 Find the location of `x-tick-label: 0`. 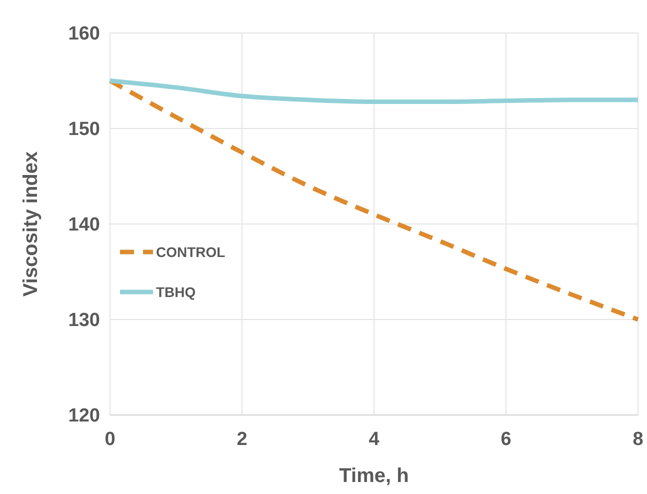

x-tick-label: 0 is located at coordinates (110, 439).